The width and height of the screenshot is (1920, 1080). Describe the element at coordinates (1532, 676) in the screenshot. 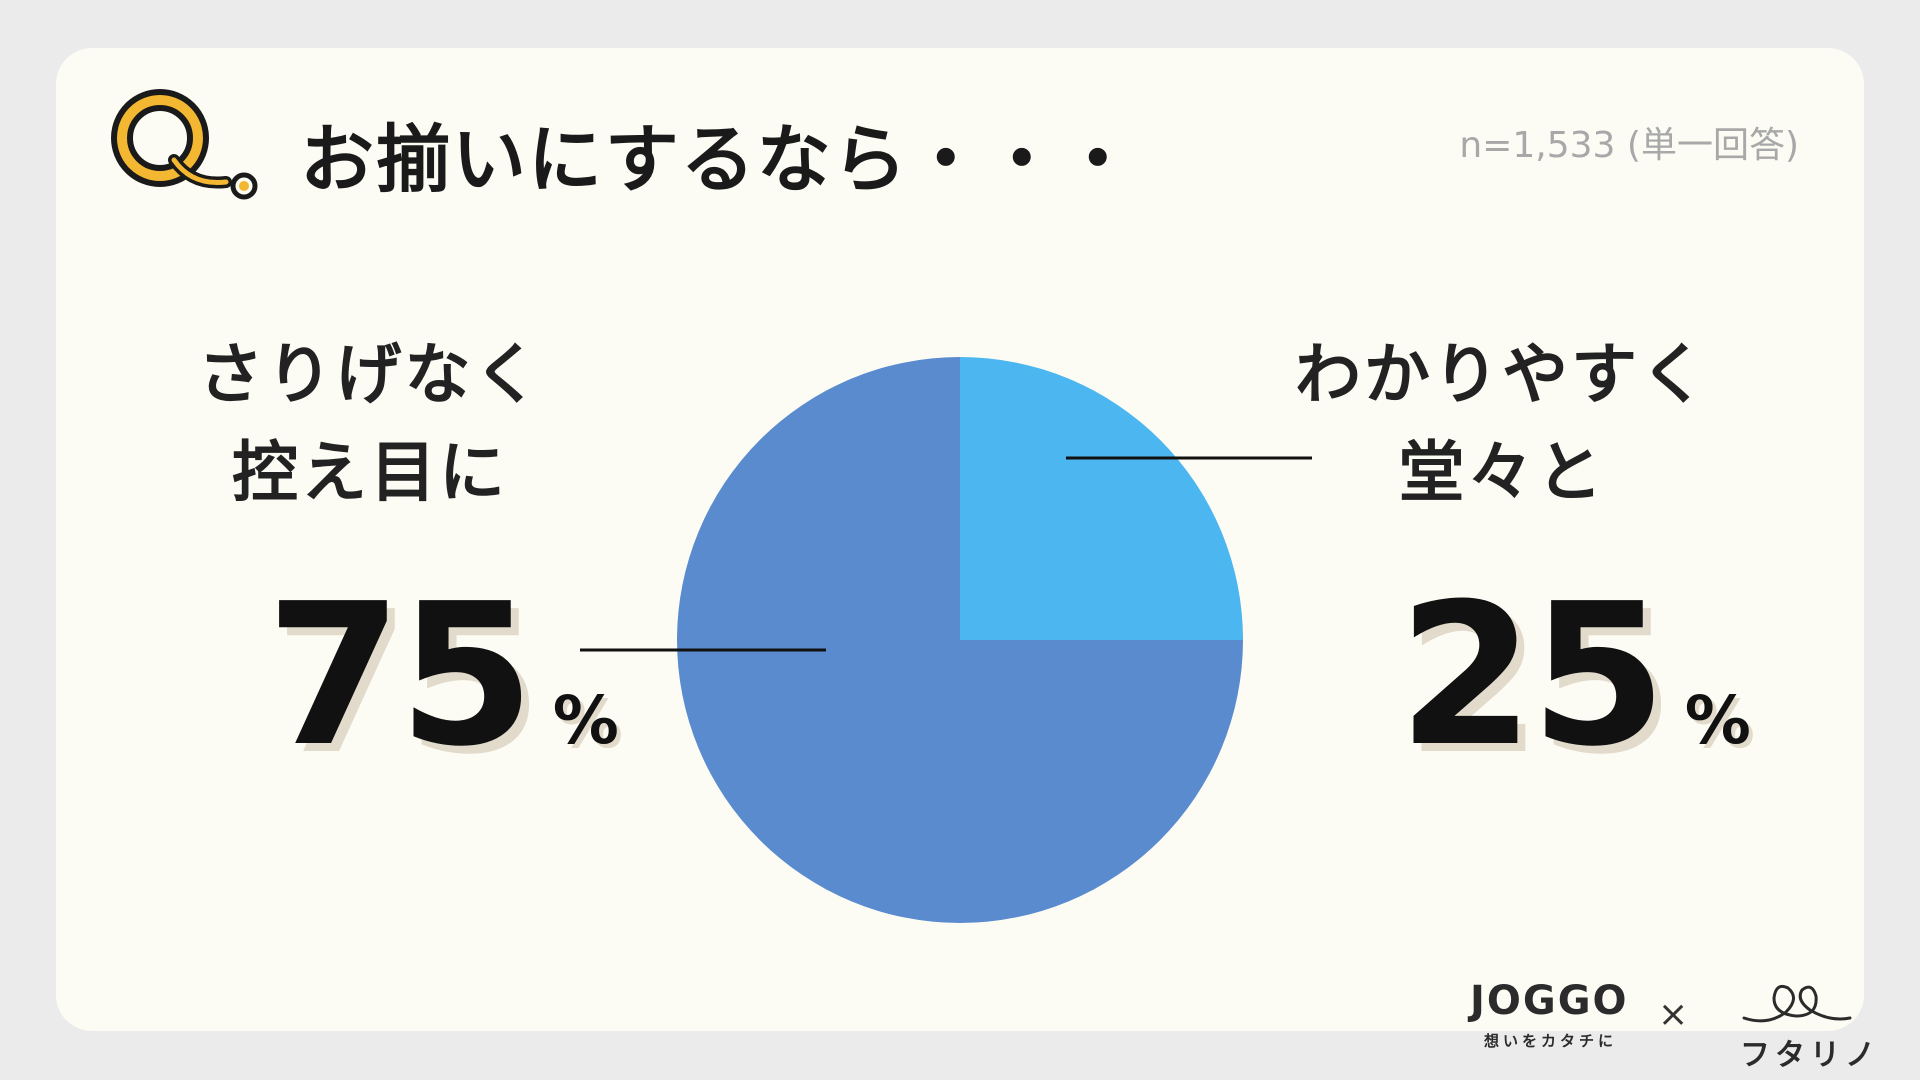

I see `slice-value-2: 25` at that location.